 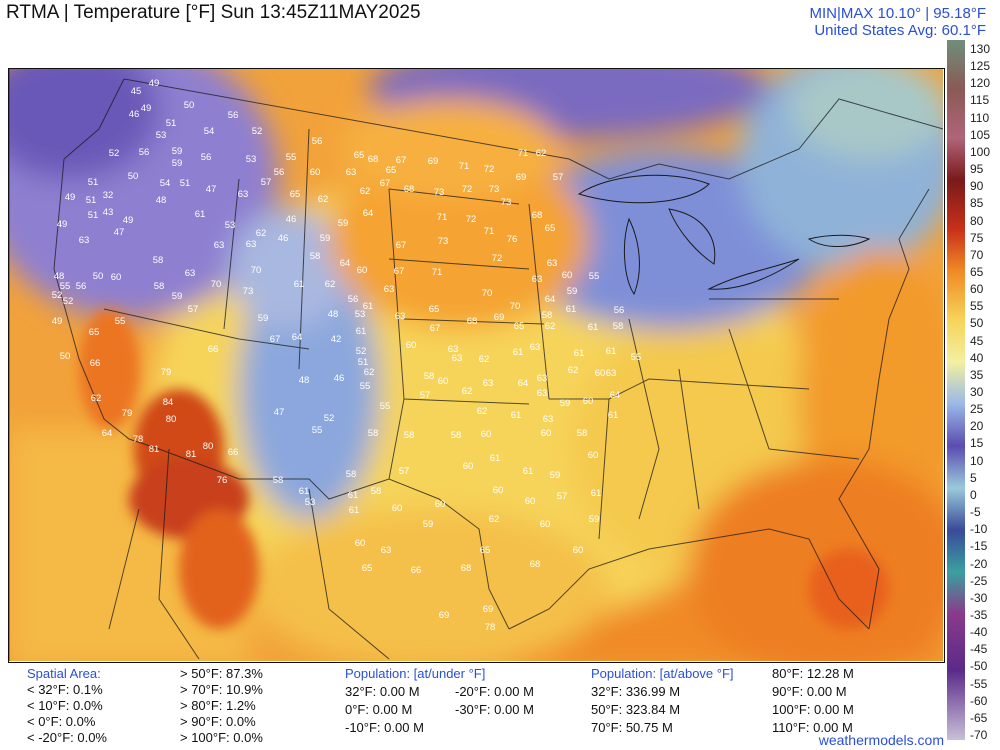 I want to click on colorbar-tick-label: 75, so click(x=977, y=237).